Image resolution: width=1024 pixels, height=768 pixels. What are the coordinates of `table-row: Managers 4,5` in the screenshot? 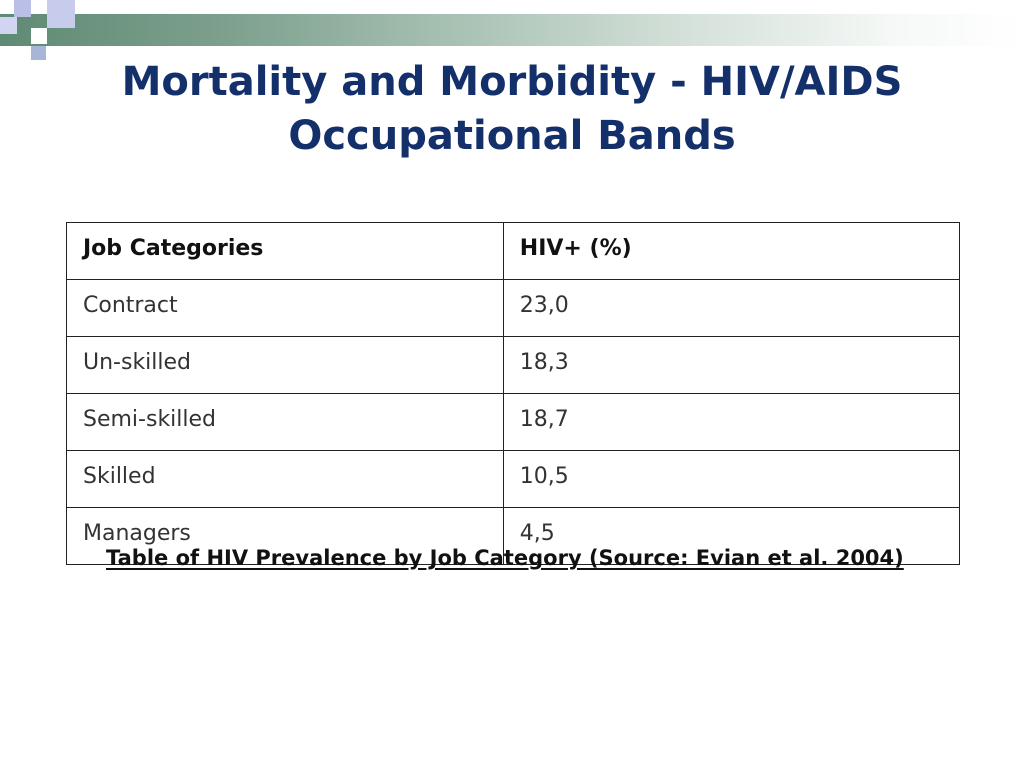 It's located at (513, 536).